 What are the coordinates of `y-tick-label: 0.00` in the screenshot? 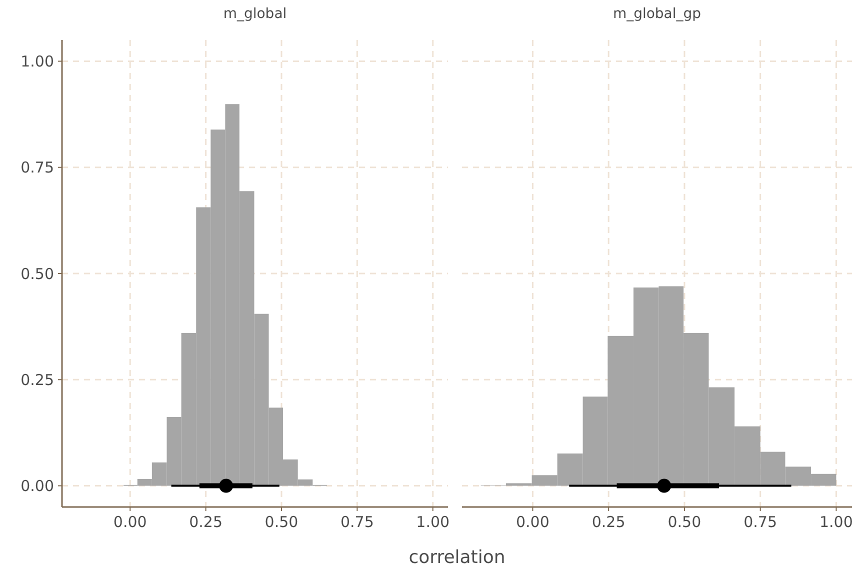 It's located at (37, 486).